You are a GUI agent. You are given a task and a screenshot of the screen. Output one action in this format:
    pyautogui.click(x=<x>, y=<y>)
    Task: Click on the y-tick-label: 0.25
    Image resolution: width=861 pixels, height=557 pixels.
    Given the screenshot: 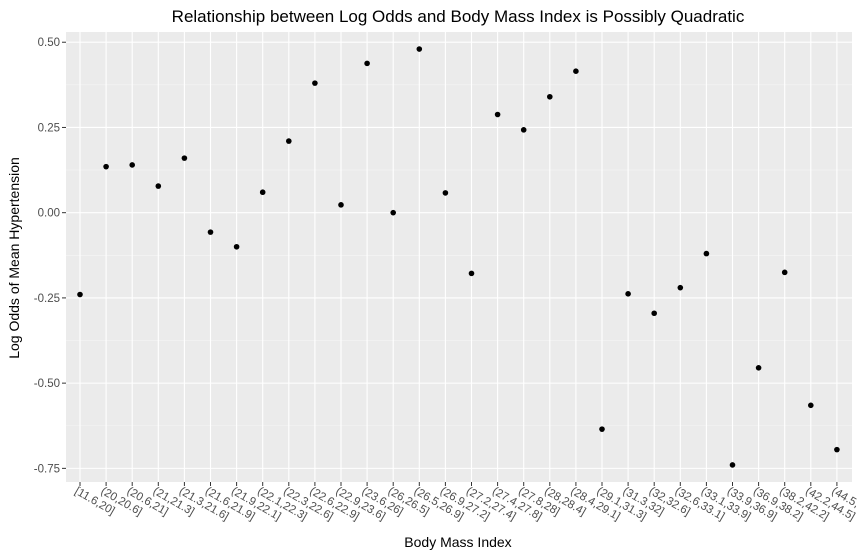 What is the action you would take?
    pyautogui.click(x=49, y=128)
    